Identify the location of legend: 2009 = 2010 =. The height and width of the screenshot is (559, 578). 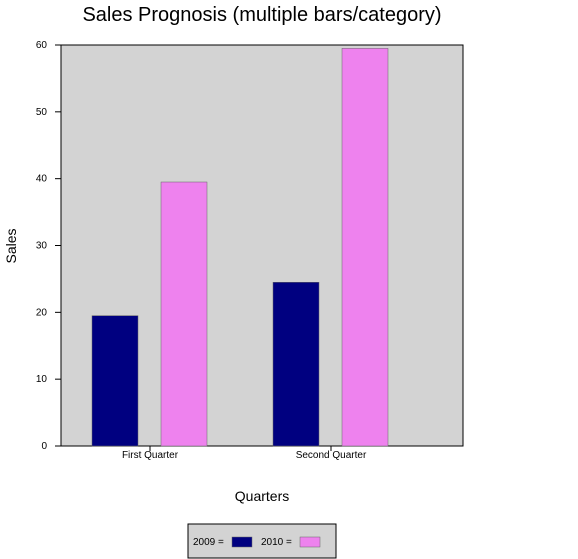
(262, 541).